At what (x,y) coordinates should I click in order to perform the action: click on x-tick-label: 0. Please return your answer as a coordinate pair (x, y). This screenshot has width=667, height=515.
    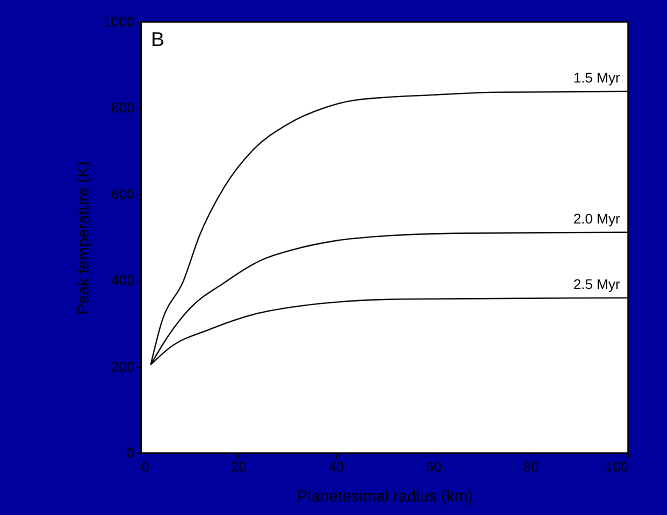
    Looking at the image, I should click on (146, 466).